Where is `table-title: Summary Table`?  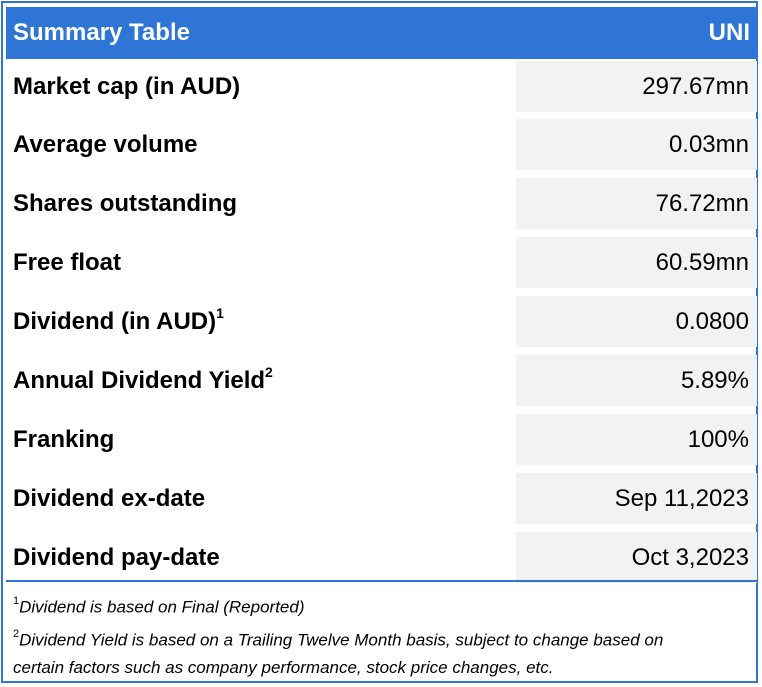 table-title: Summary Table is located at coordinates (101, 32).